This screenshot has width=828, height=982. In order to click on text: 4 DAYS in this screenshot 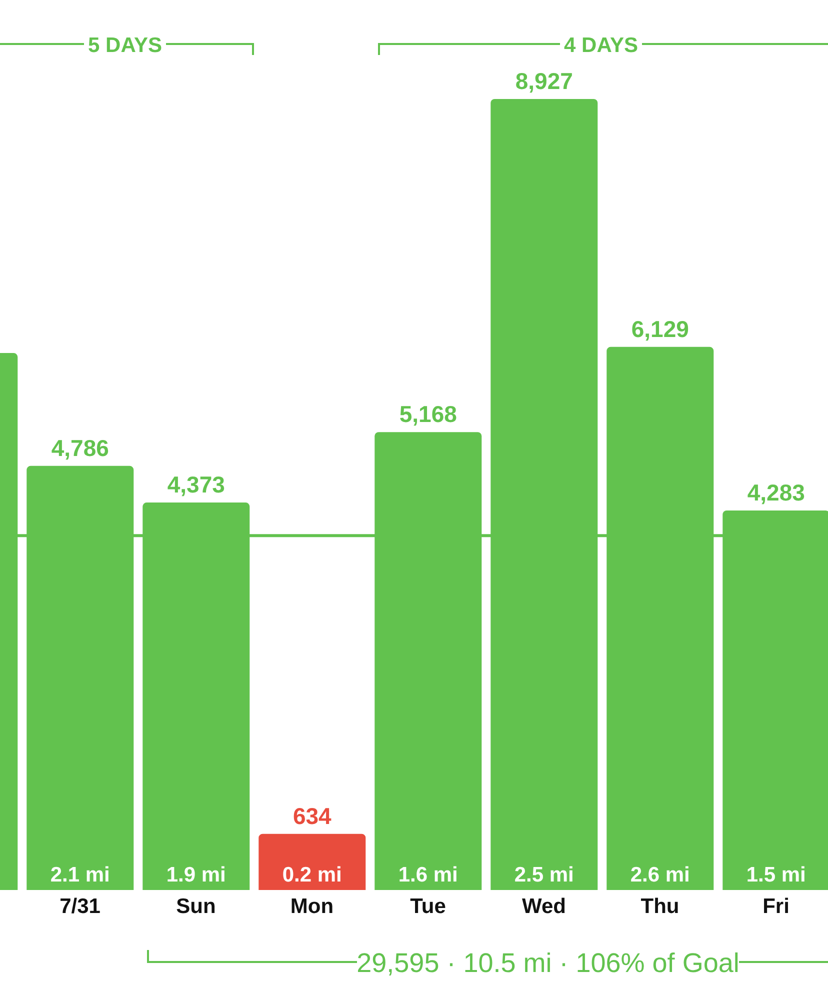, I will do `click(601, 45)`.